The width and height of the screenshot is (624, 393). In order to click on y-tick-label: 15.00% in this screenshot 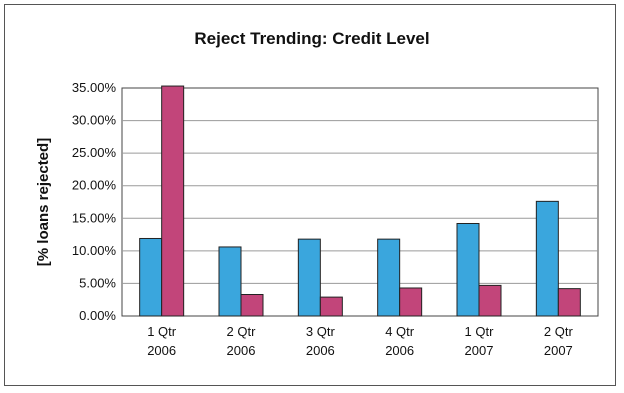, I will do `click(94, 217)`.